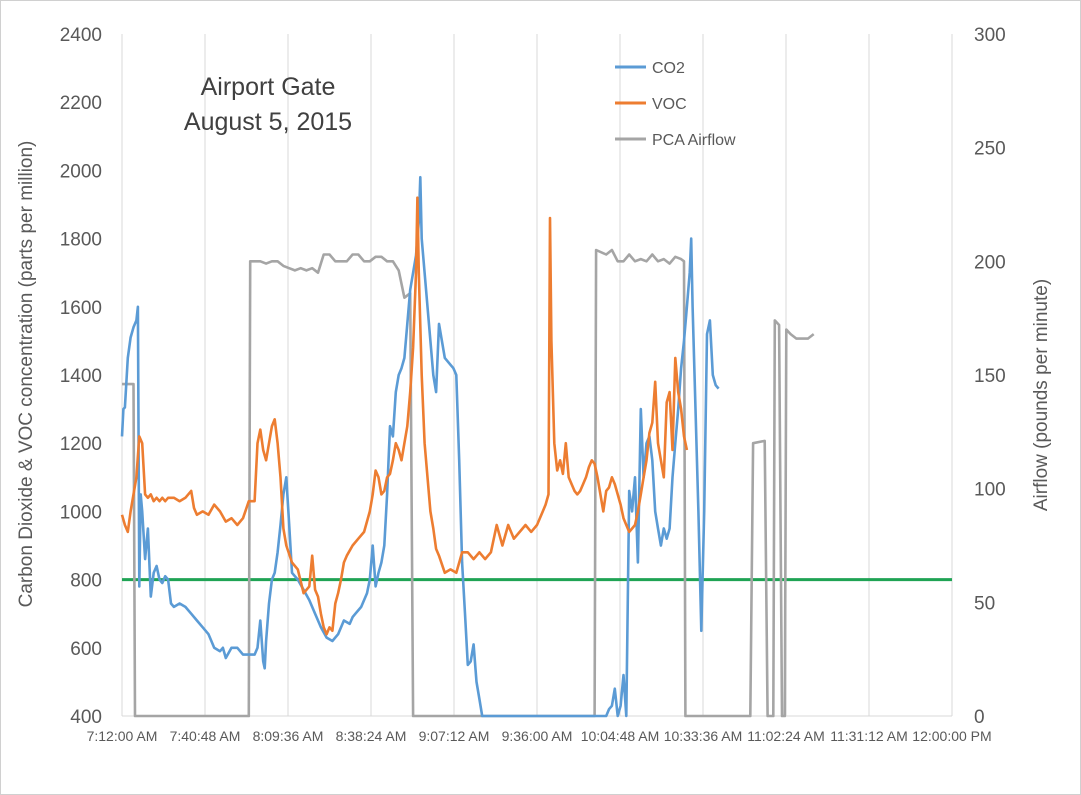 The image size is (1081, 795). I want to click on x-tick-label: 11:02:24 AM, so click(786, 736).